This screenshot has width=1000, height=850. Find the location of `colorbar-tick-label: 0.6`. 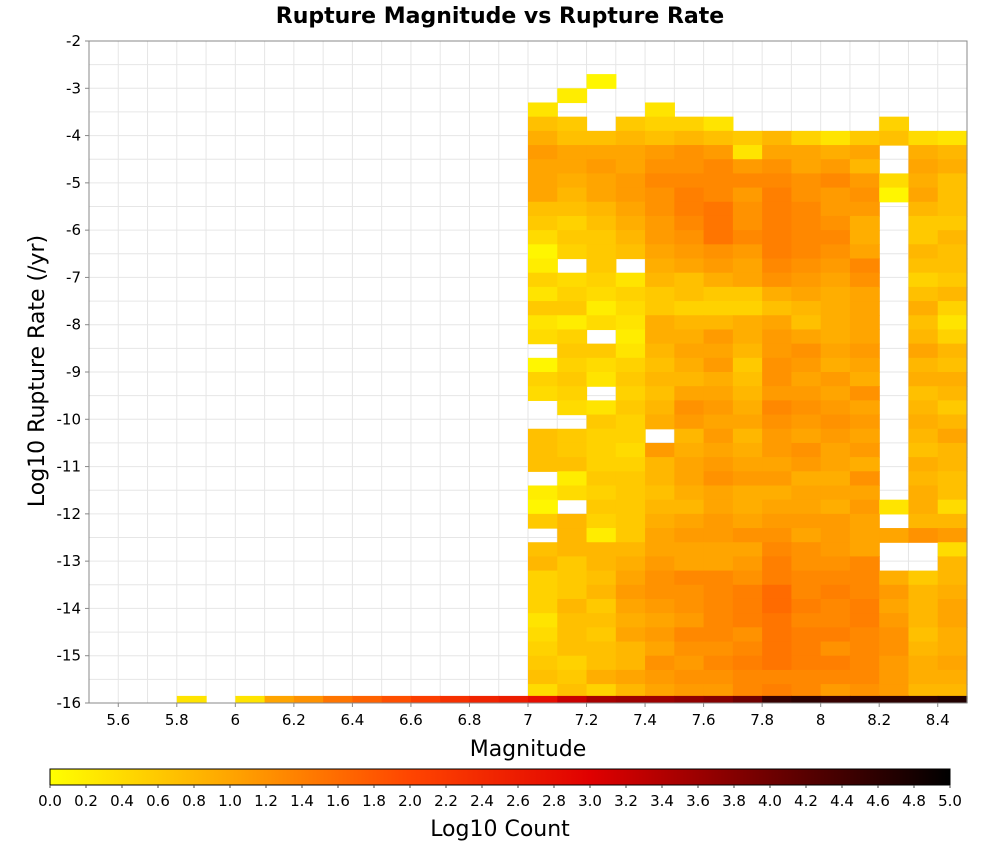

colorbar-tick-label: 0.6 is located at coordinates (158, 801).